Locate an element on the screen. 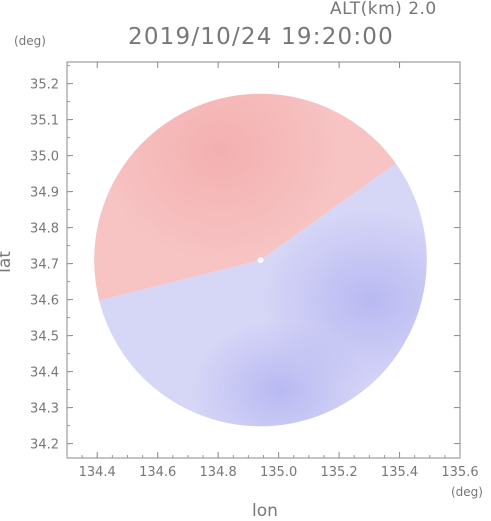 The image size is (491, 521). y-tick-label: 34.9 is located at coordinates (44, 193).